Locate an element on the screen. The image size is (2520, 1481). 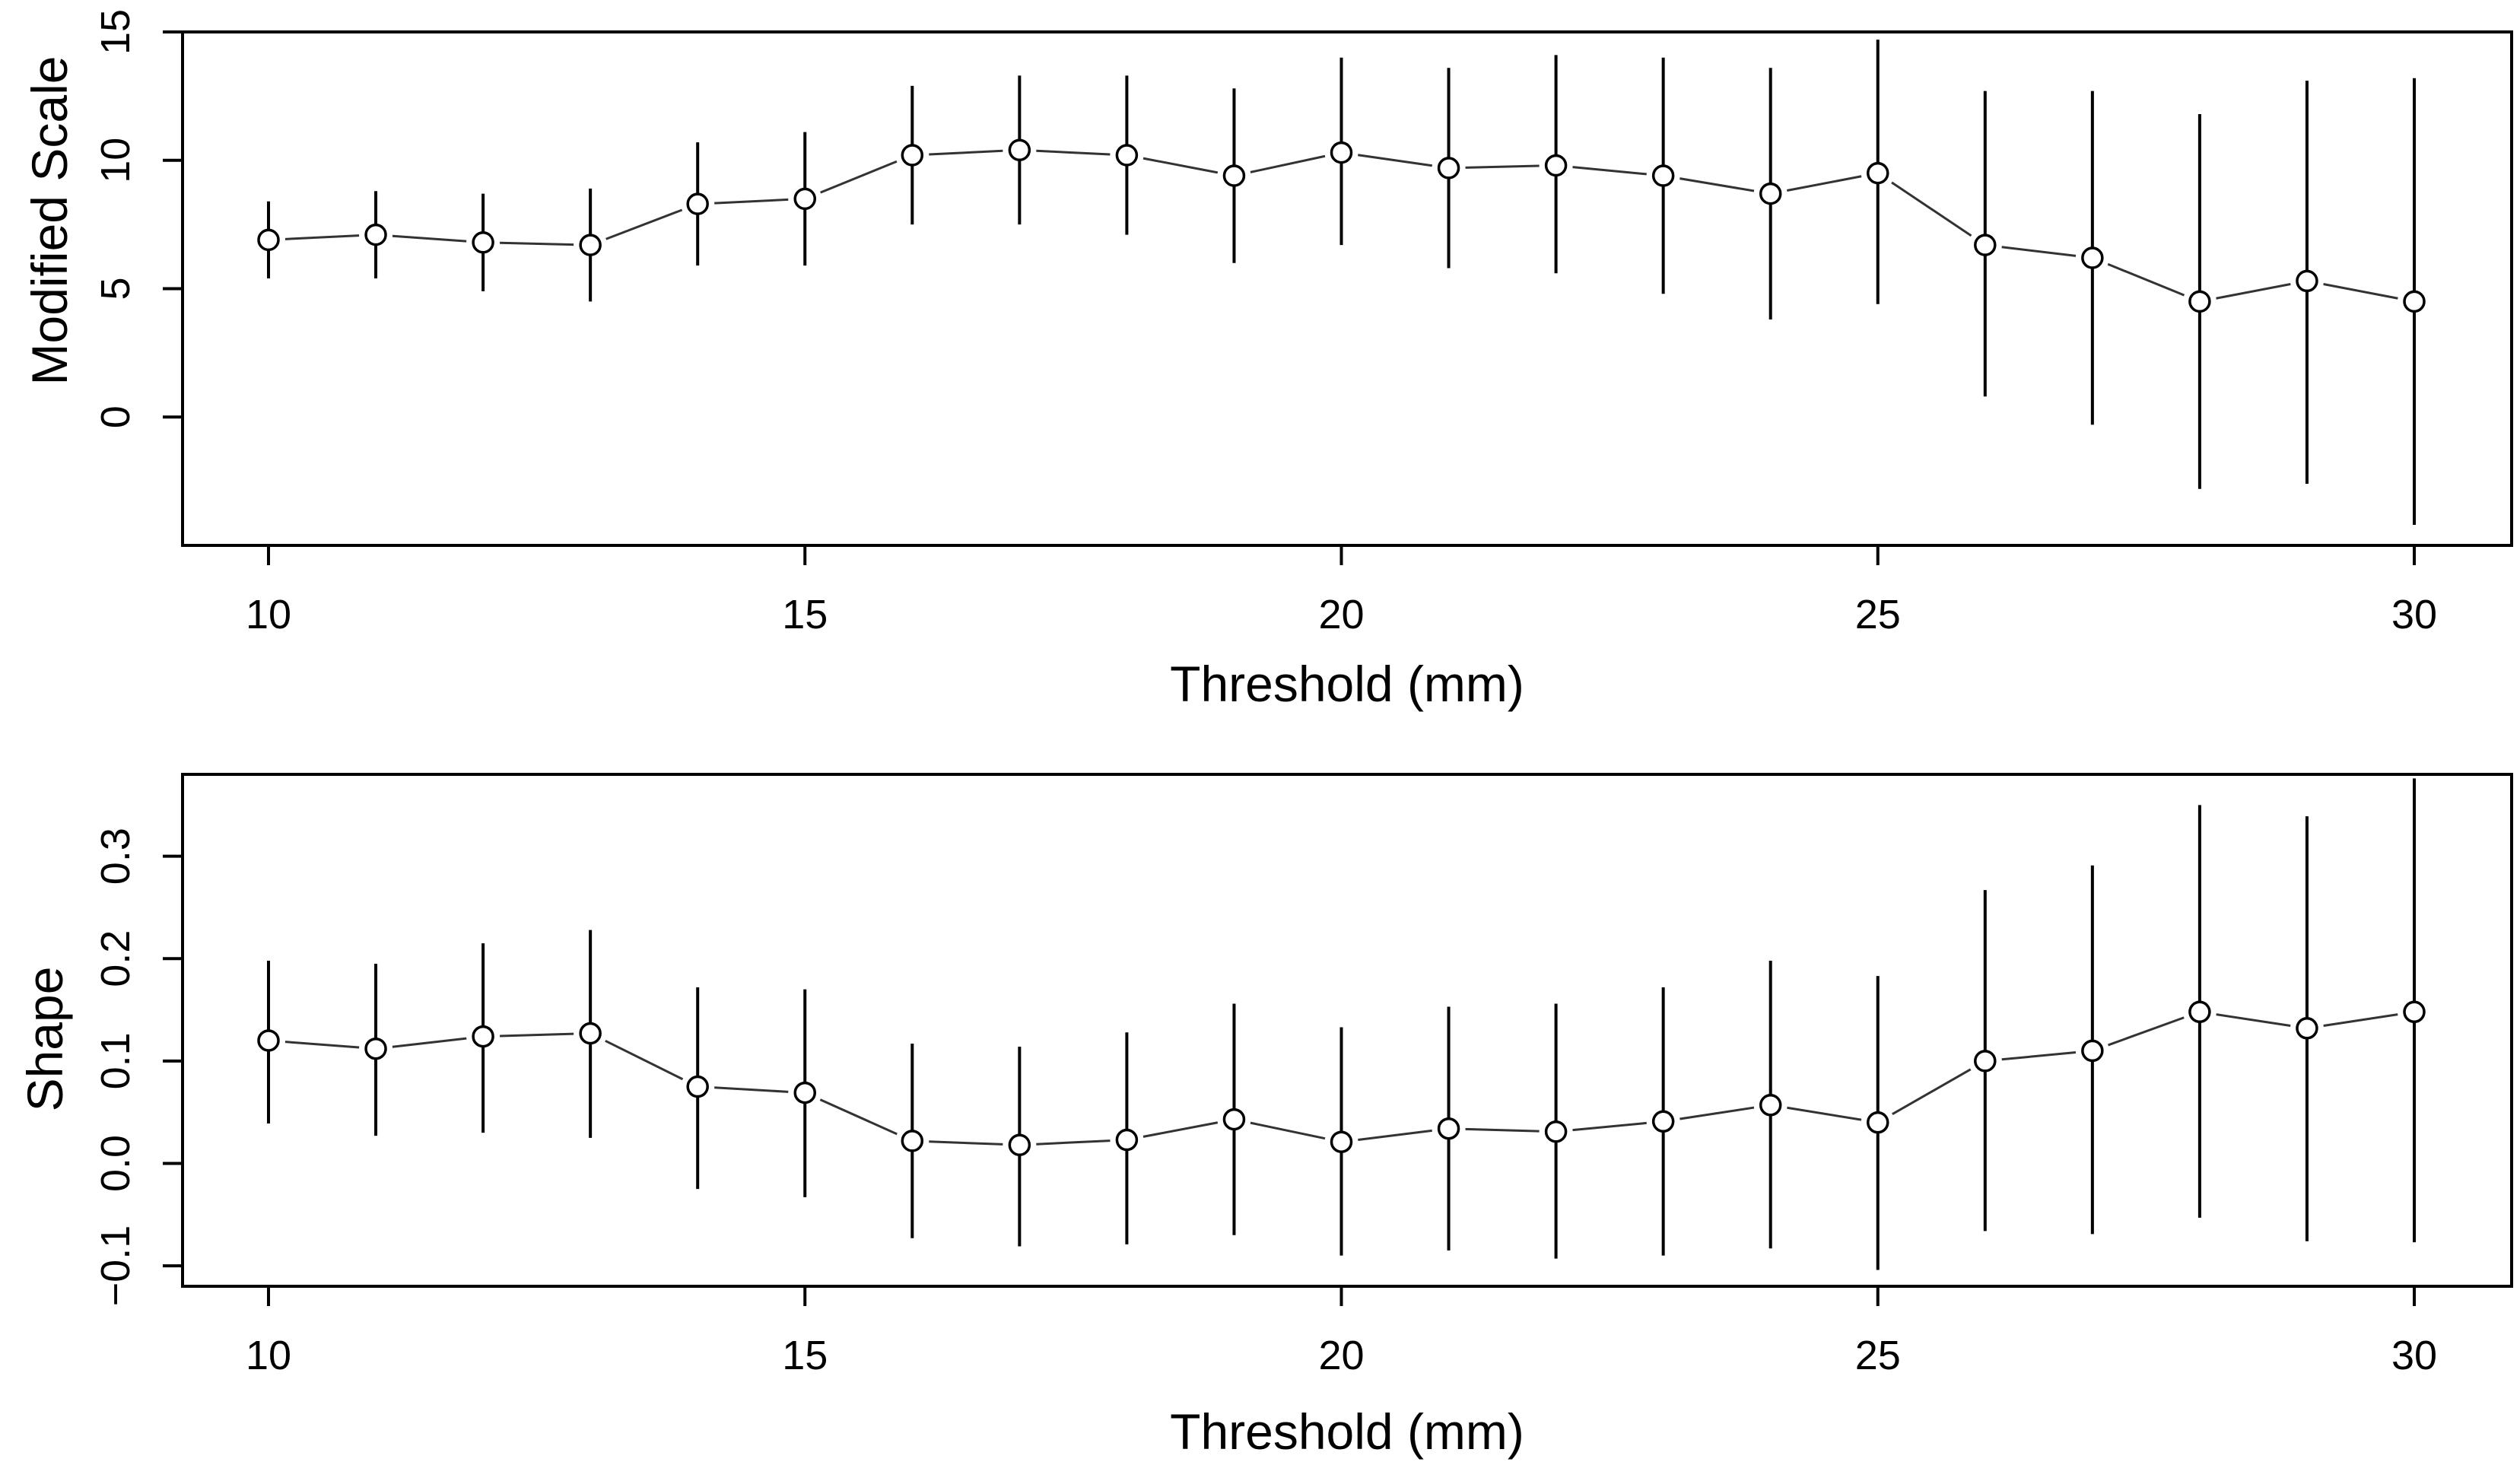
modified-scale-x-tick-label: 30 is located at coordinates (2414, 614).